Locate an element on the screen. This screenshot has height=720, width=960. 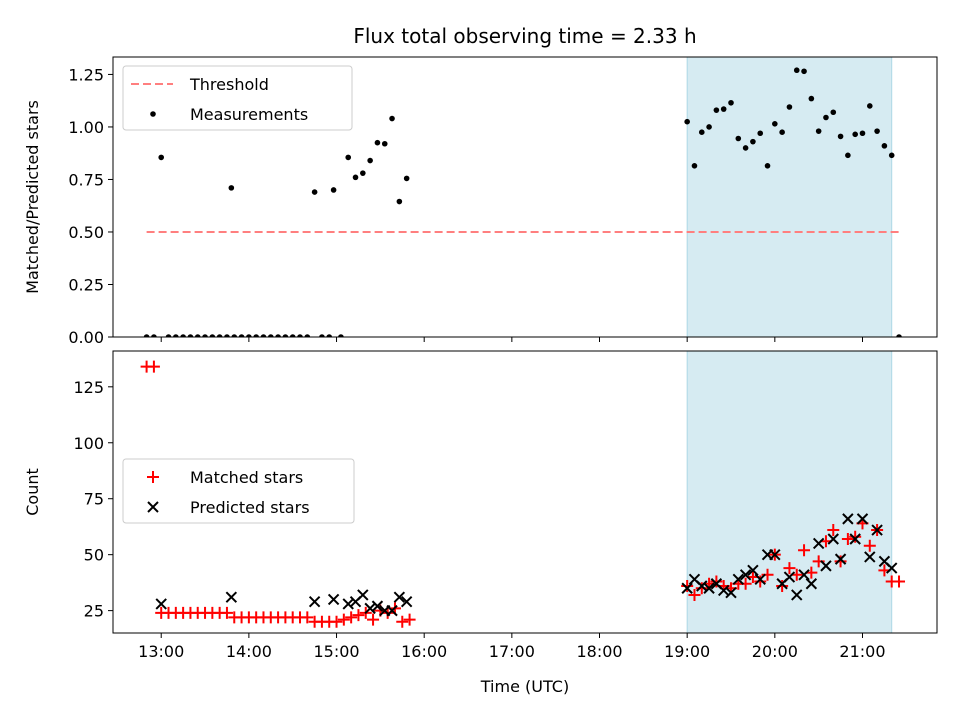
x-tick-label: 17:00 is located at coordinates (512, 651).